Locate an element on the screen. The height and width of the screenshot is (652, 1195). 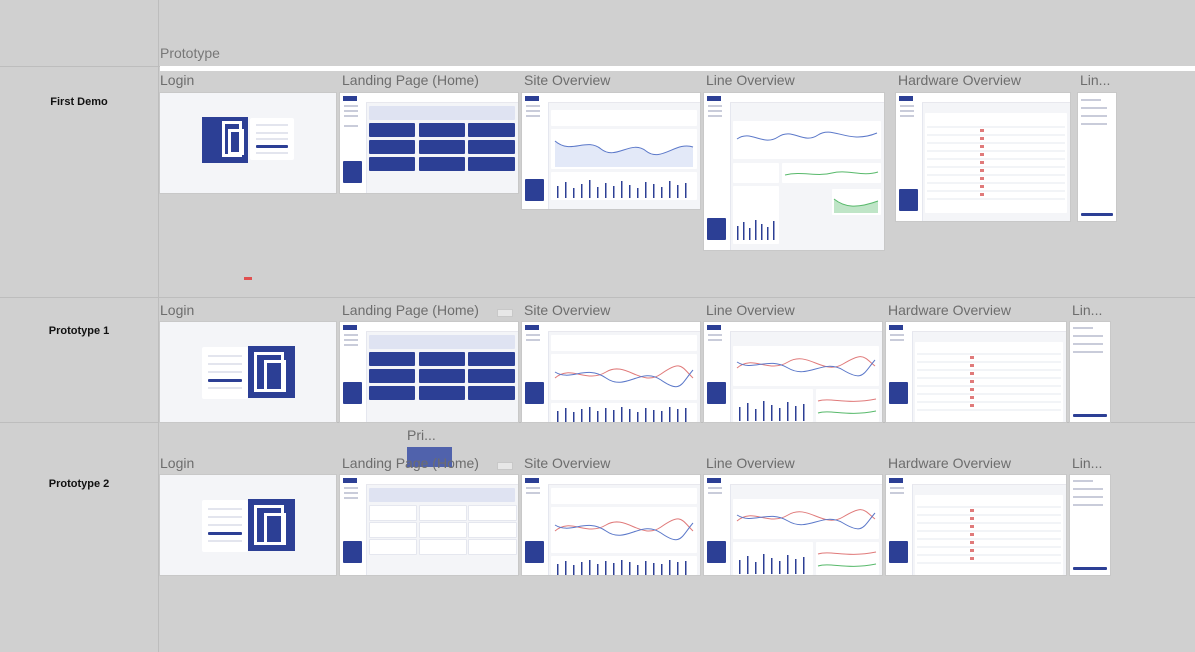
section-title: Prototype is located at coordinates (190, 53).